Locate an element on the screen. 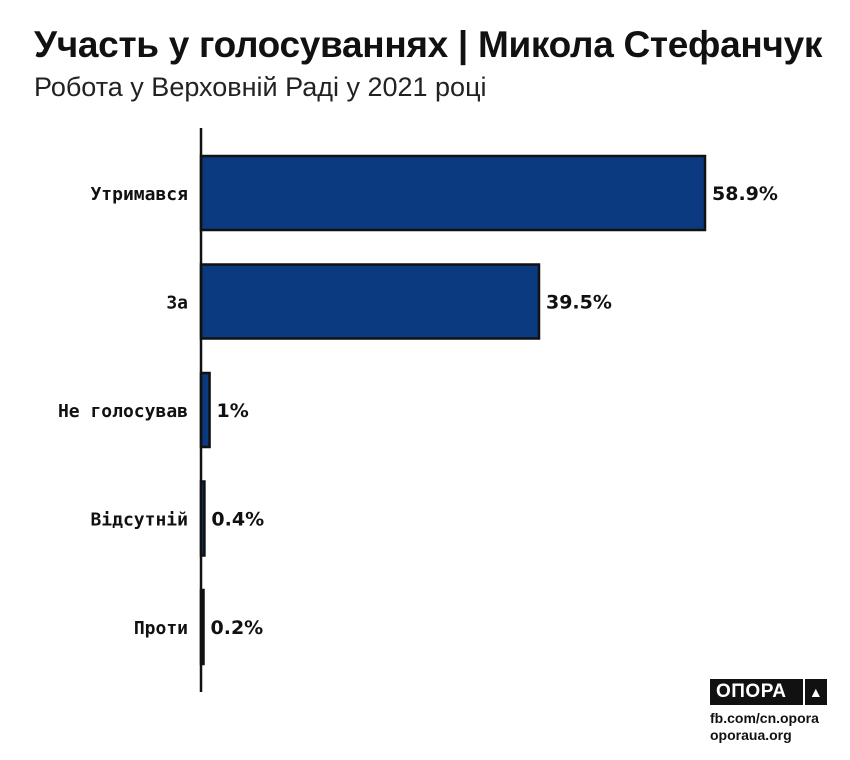 This screenshot has width=850, height=760. opora-logo-text: ОПОРА is located at coordinates (751, 691).